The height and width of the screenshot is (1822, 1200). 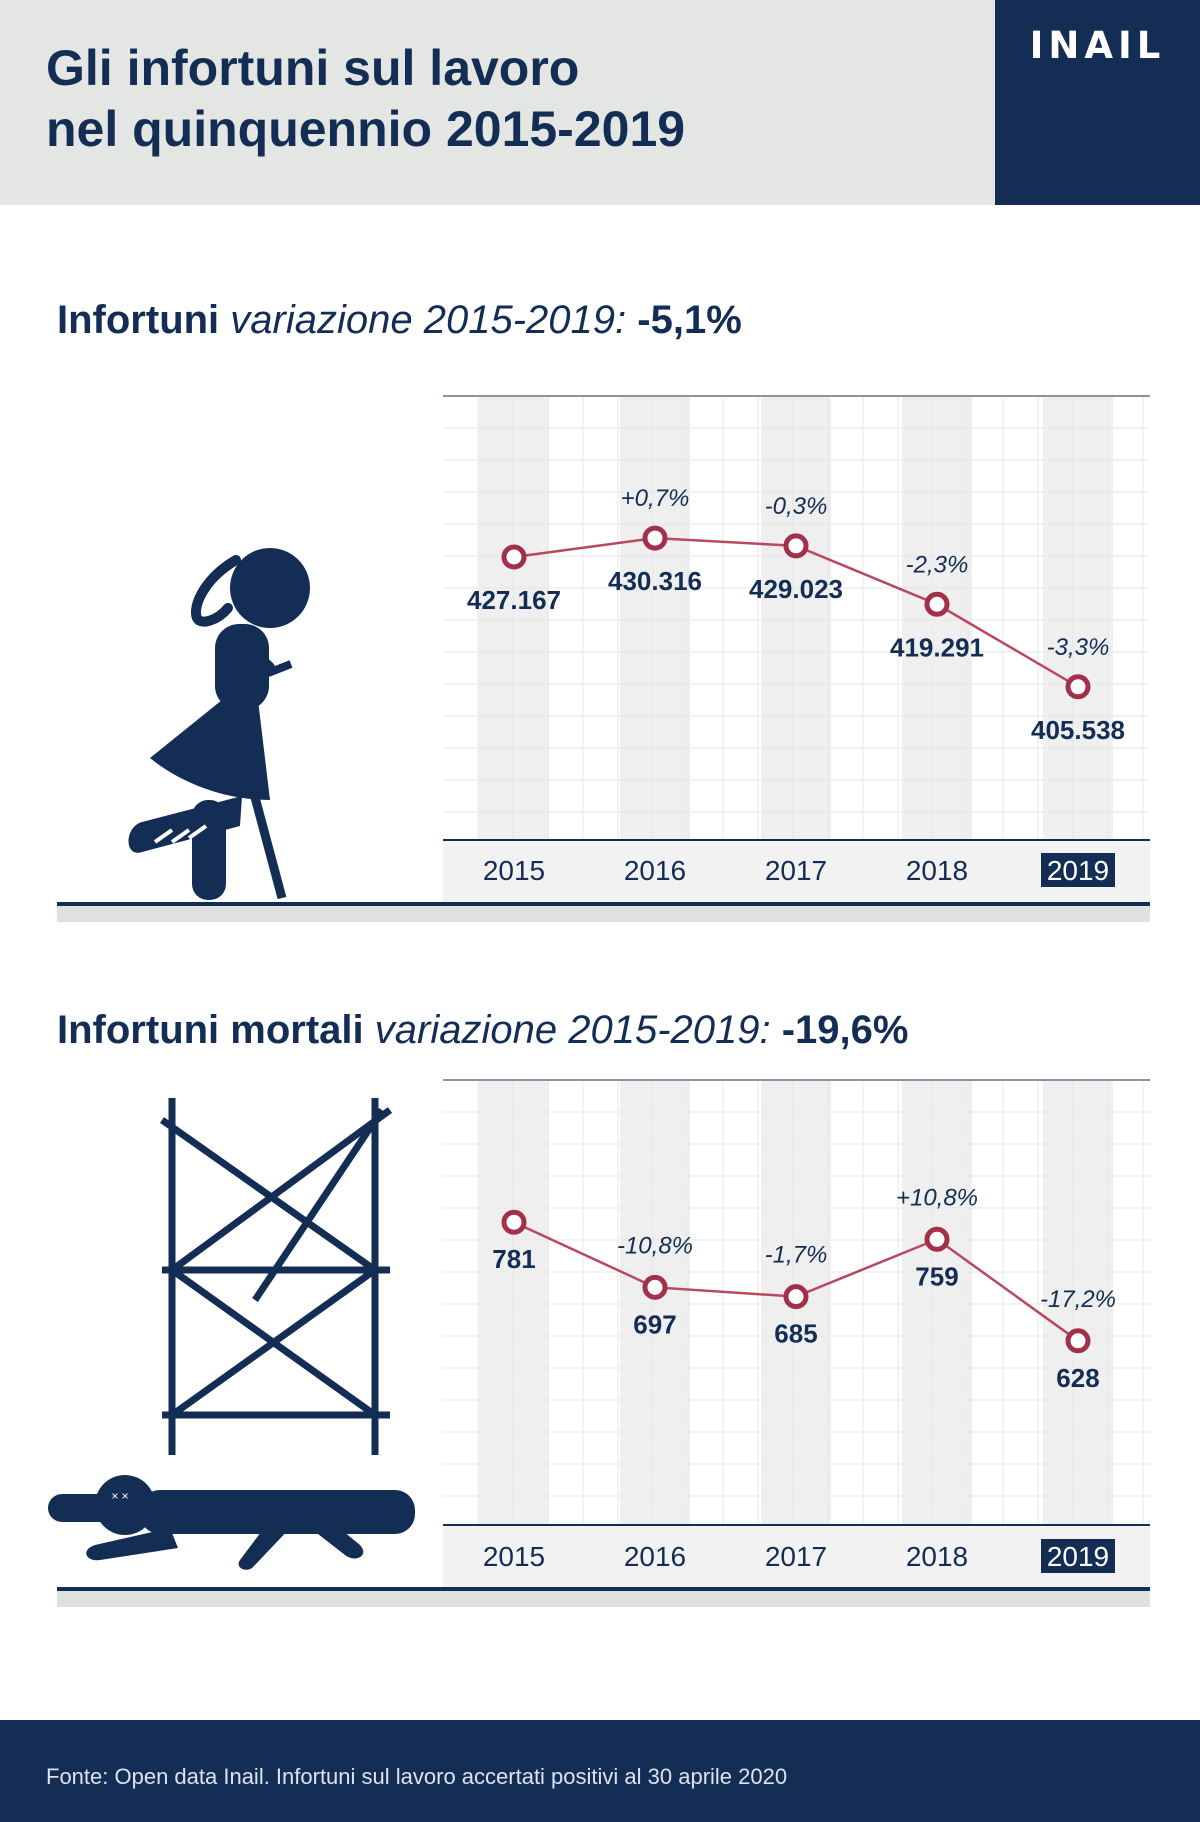 What do you see at coordinates (655, 1245) in the screenshot?
I see `change-label: -10,8%` at bounding box center [655, 1245].